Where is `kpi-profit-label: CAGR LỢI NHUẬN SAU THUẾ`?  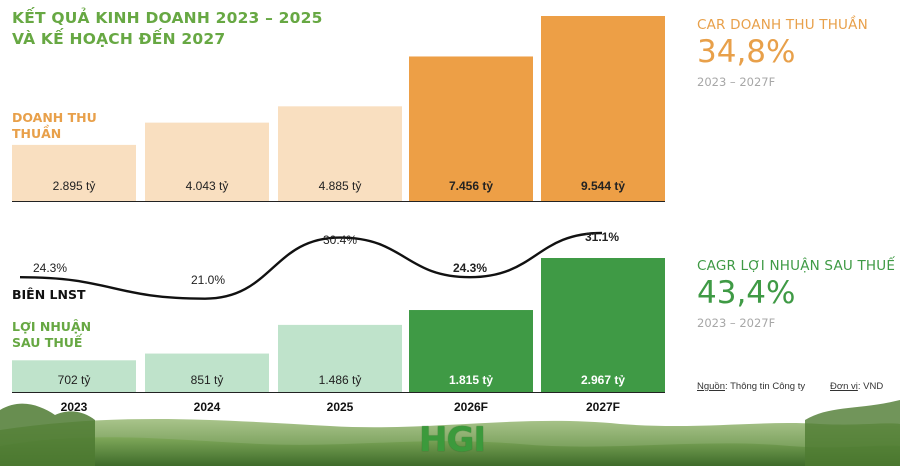 kpi-profit-label: CAGR LỢI NHUẬN SAU THUẾ is located at coordinates (796, 266).